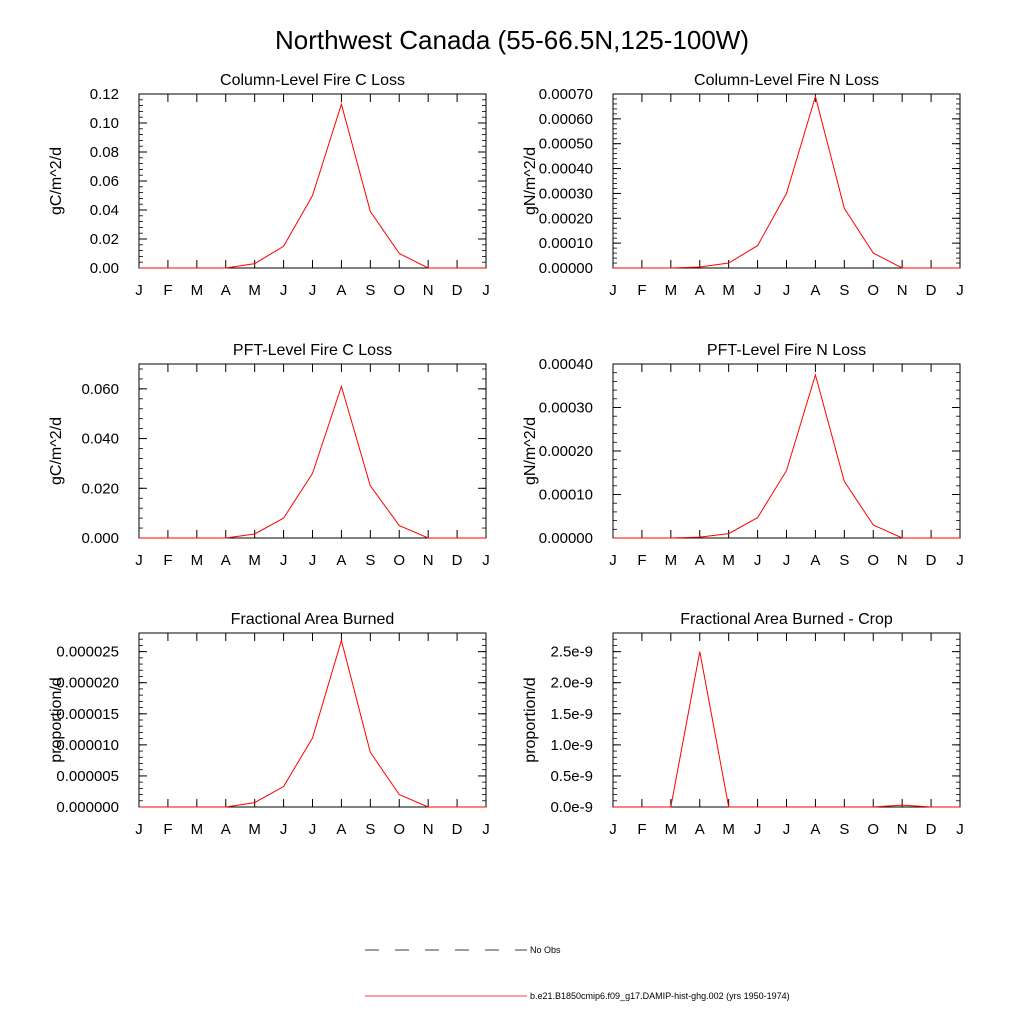 The width and height of the screenshot is (1024, 1024). Describe the element at coordinates (312, 80) in the screenshot. I see `panel-title: Column-Level Fire C Loss` at that location.